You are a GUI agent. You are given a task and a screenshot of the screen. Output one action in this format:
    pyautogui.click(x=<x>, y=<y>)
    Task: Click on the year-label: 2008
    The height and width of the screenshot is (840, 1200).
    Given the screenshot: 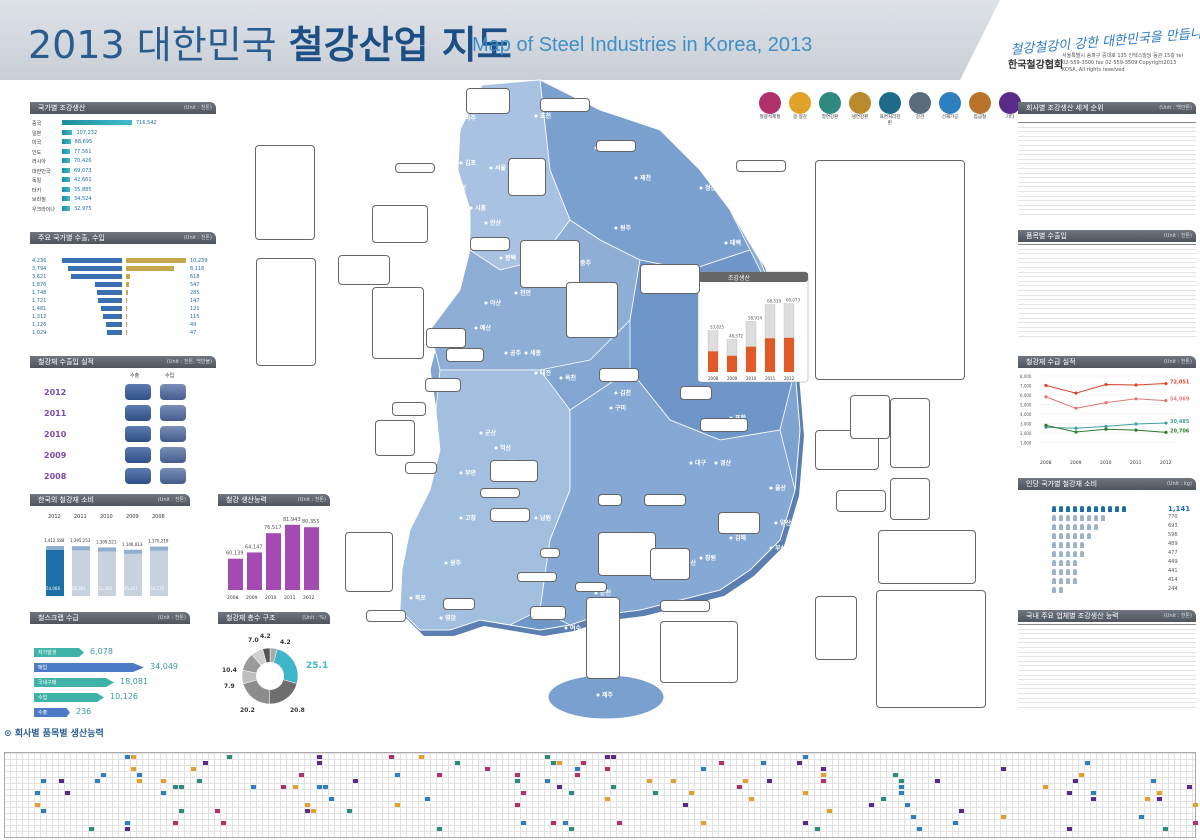 What is the action you would take?
    pyautogui.click(x=158, y=517)
    